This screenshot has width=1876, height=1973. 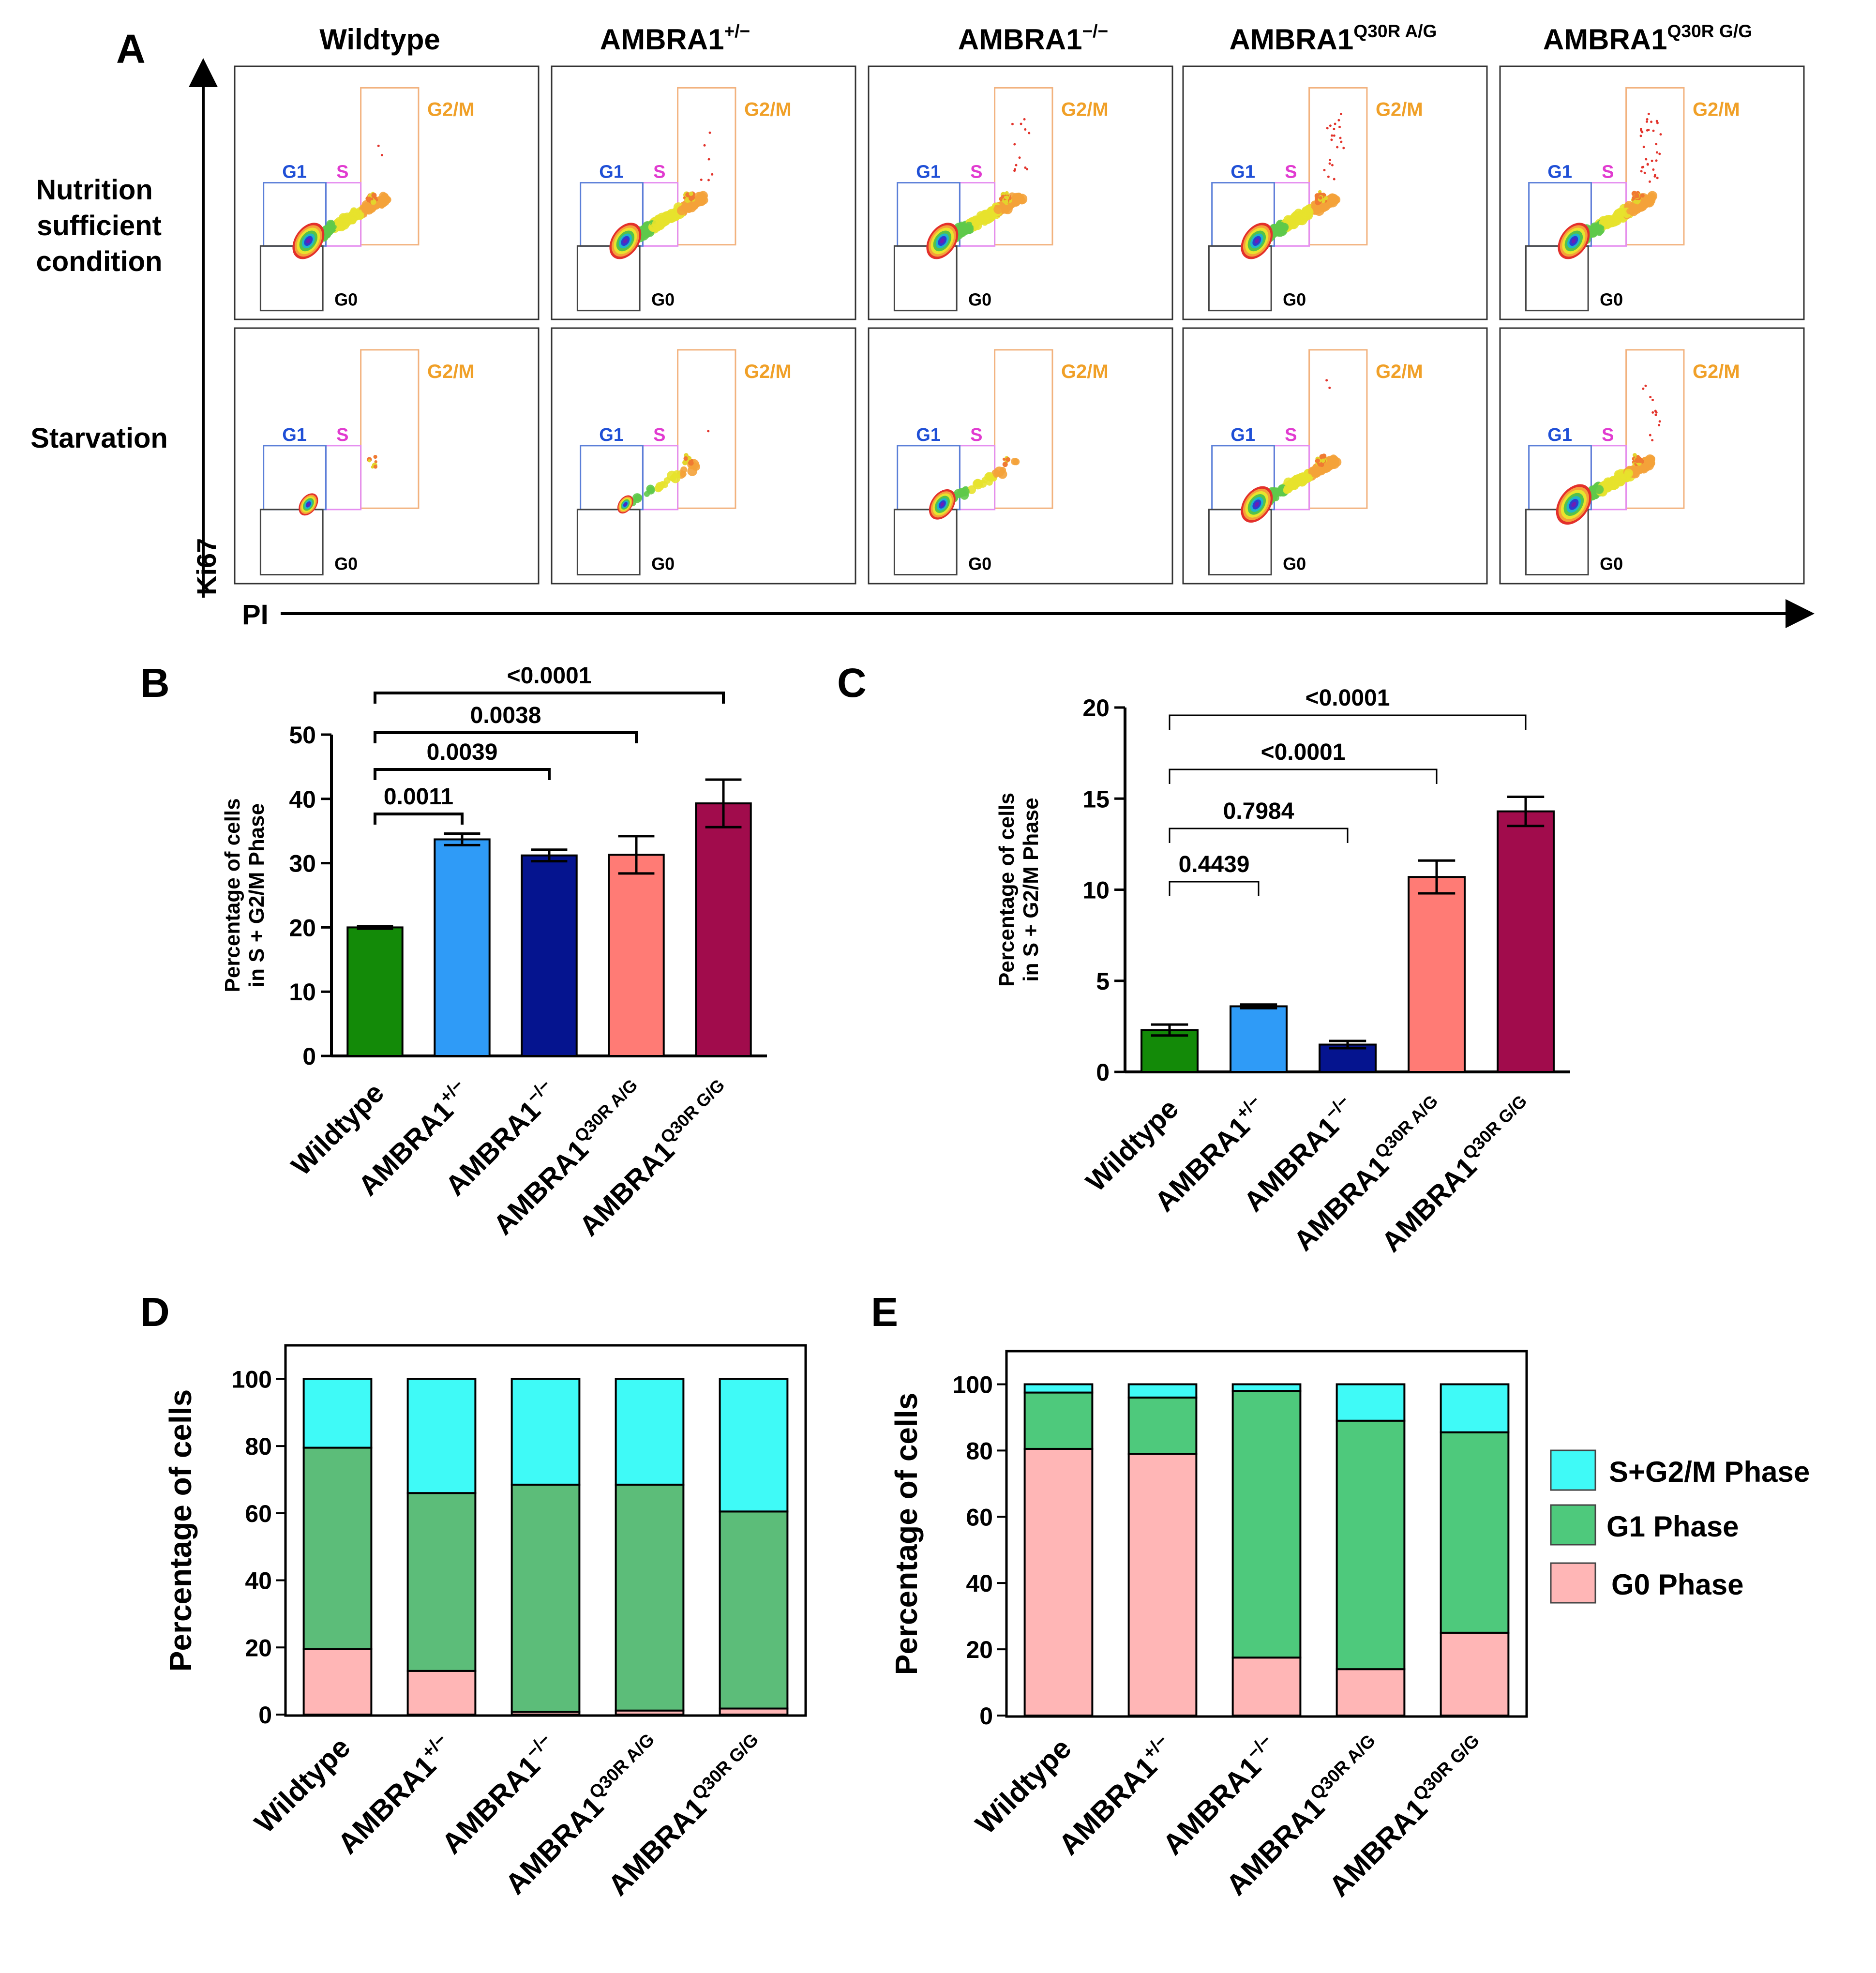 What do you see at coordinates (294, 435) in the screenshot?
I see `gate-label-g1: G1` at bounding box center [294, 435].